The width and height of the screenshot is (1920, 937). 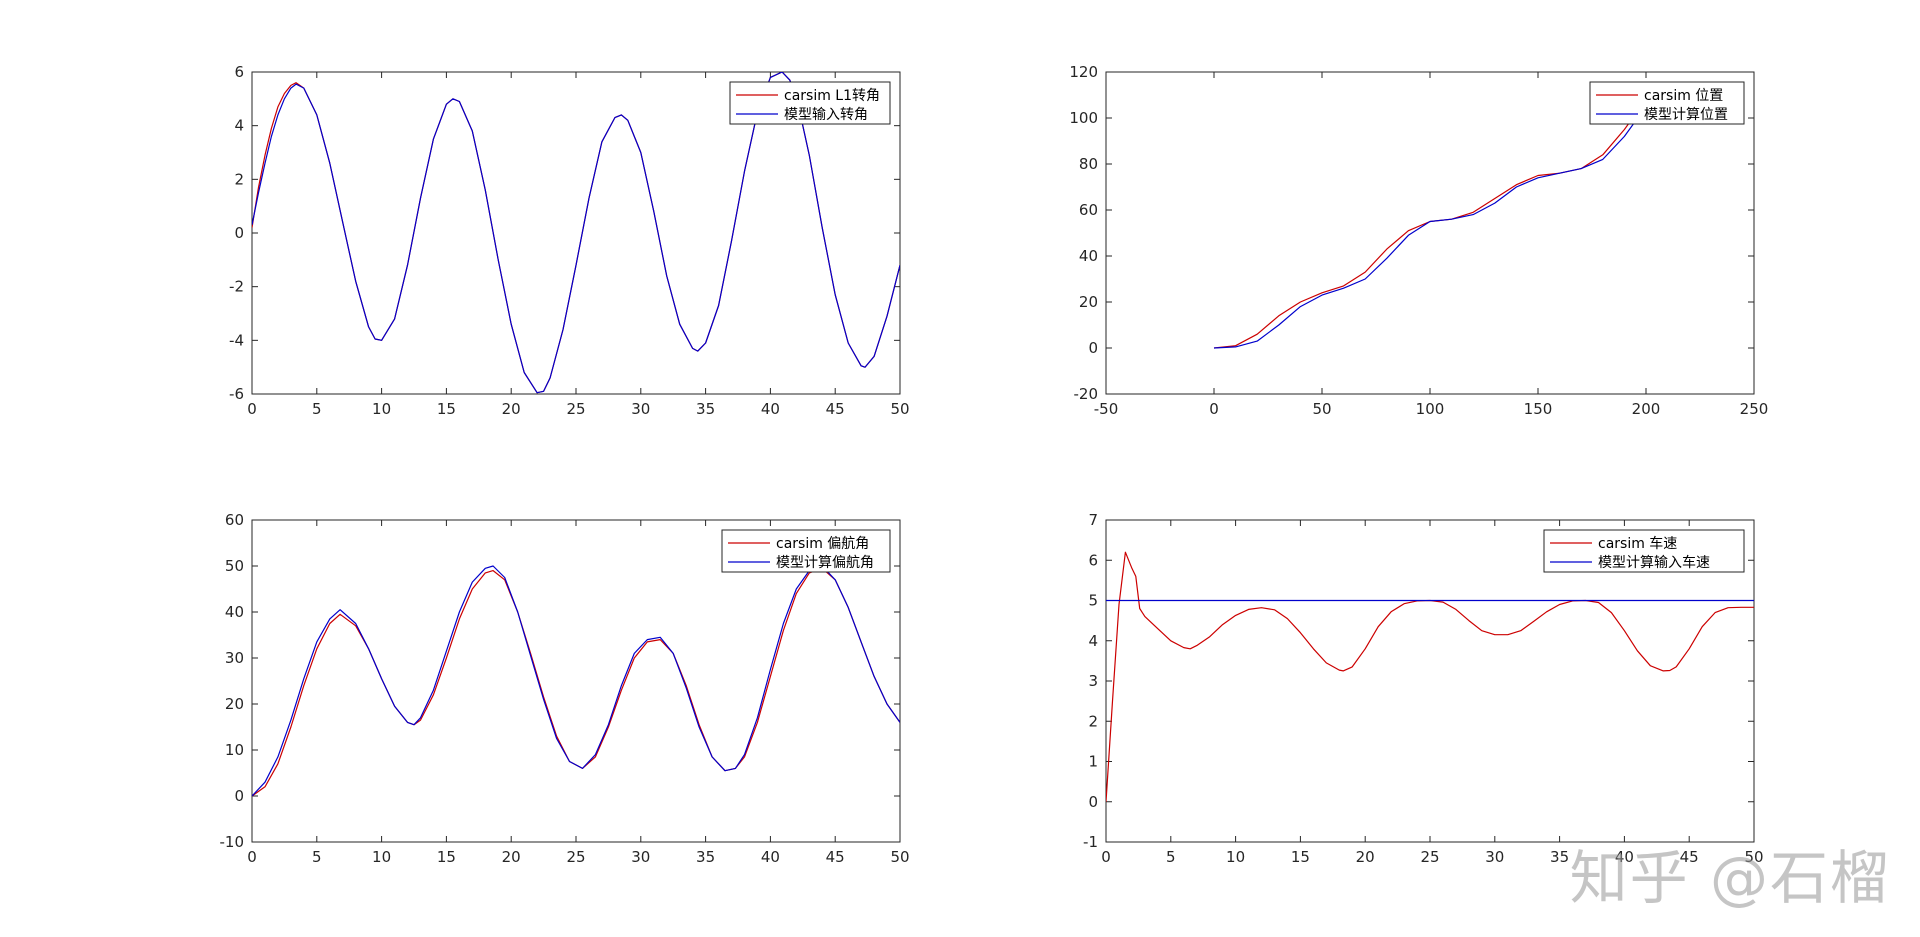 What do you see at coordinates (1654, 562) in the screenshot?
I see `legend-label-2: 模型计算输入车速` at bounding box center [1654, 562].